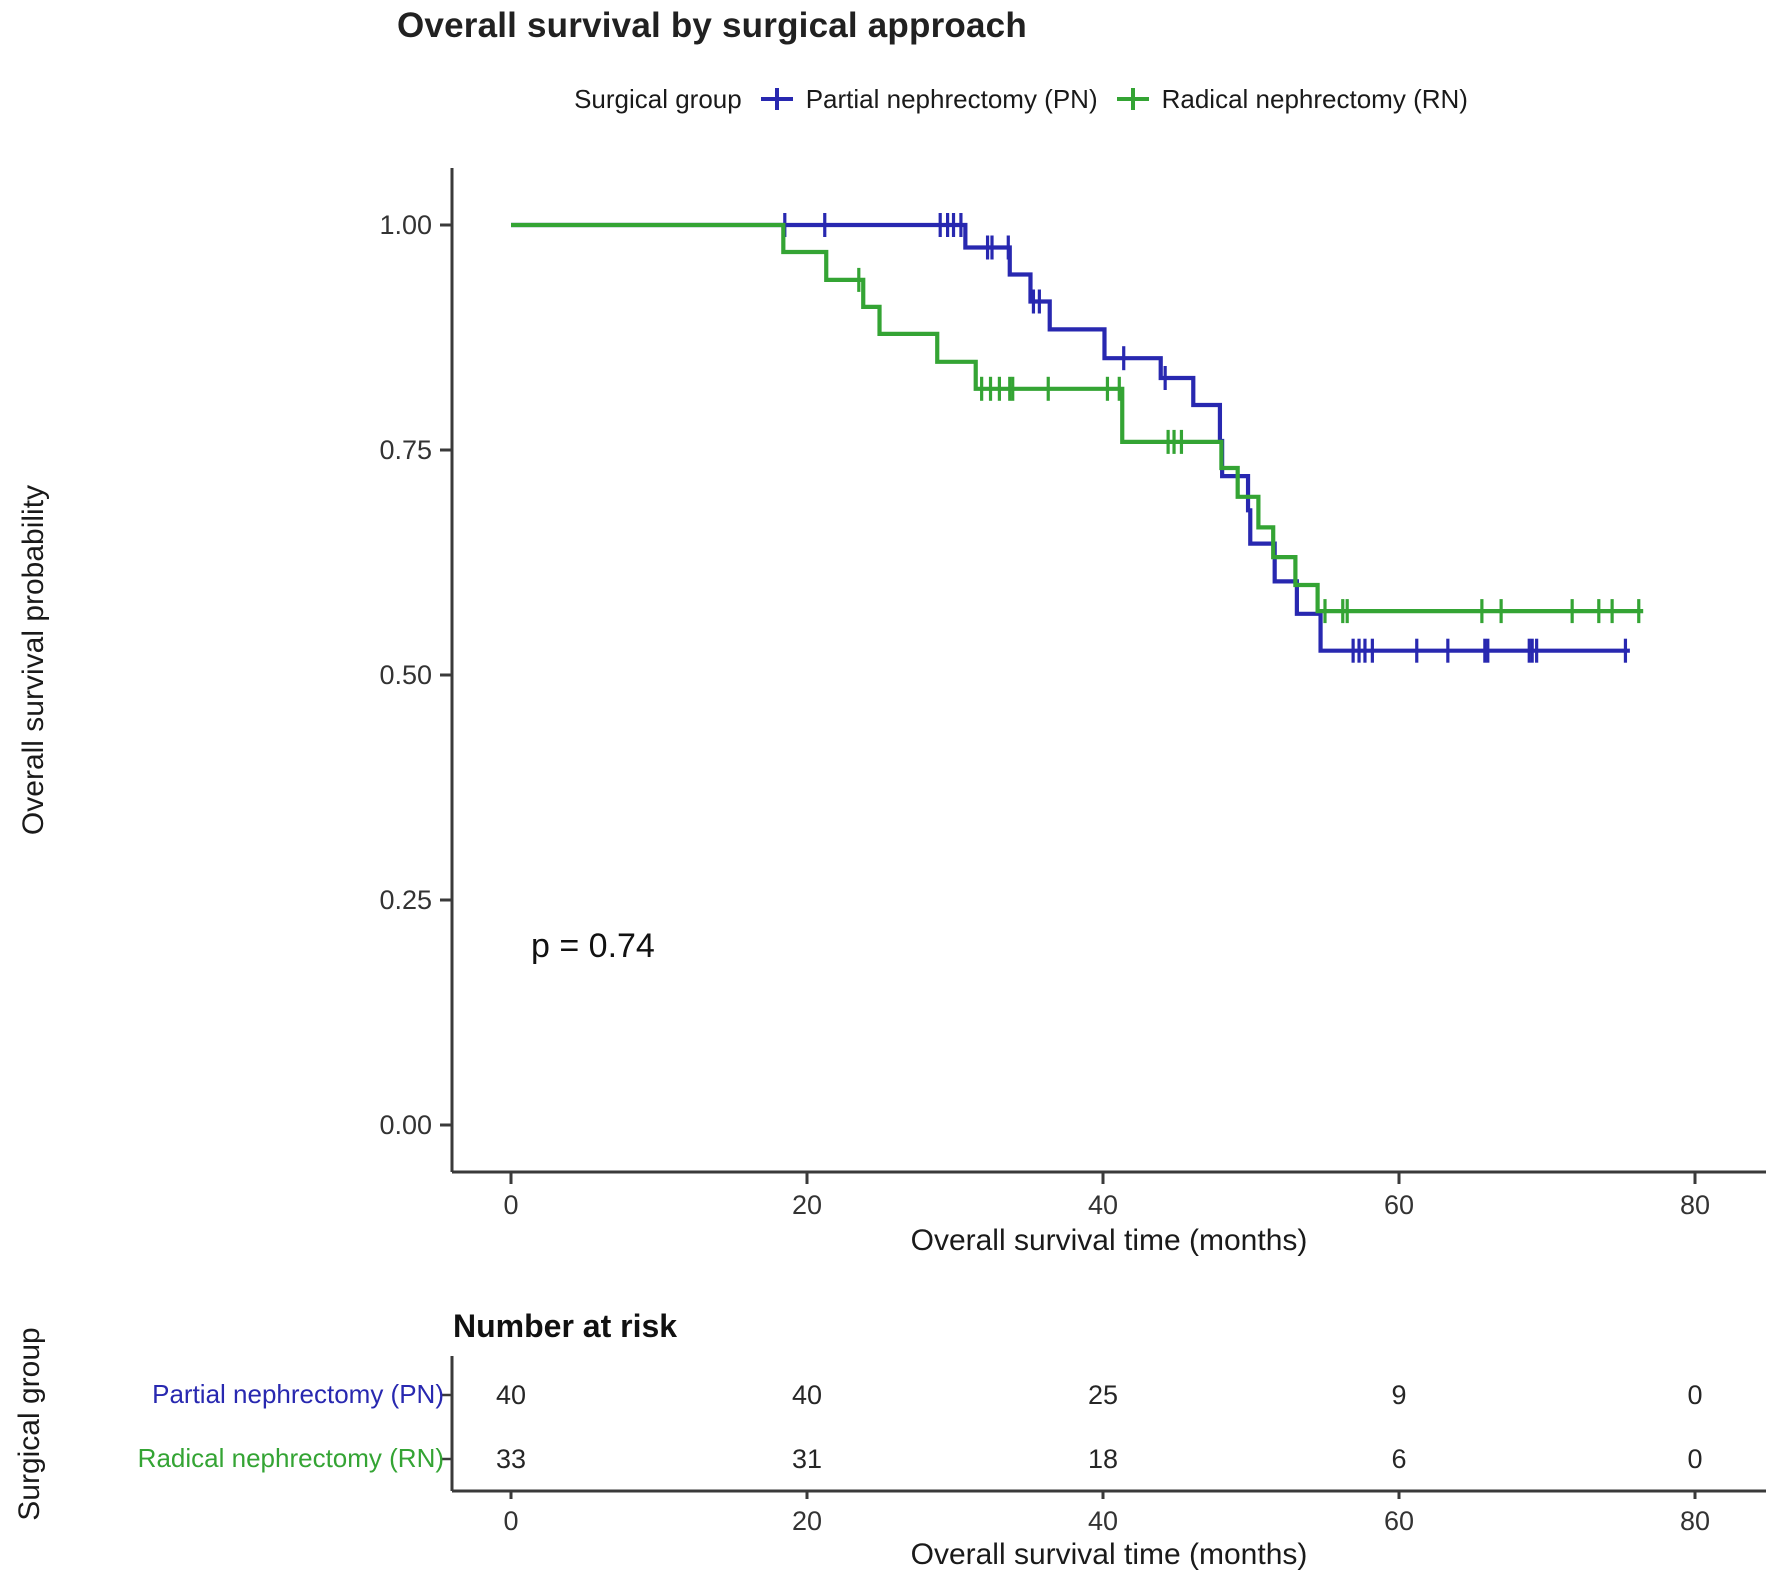 Image resolution: width=1772 pixels, height=1595 pixels. I want to click on legend-item-pn: Partial nephrectomy (PN), so click(928, 99).